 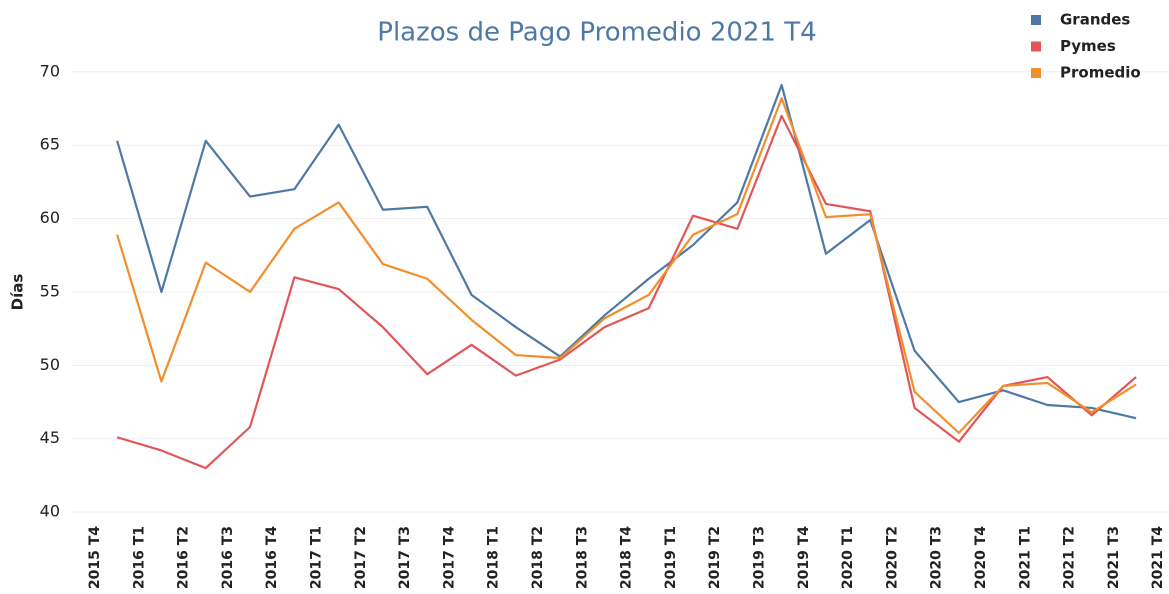 I want to click on x-tick-label: 2018 T3, so click(x=582, y=557).